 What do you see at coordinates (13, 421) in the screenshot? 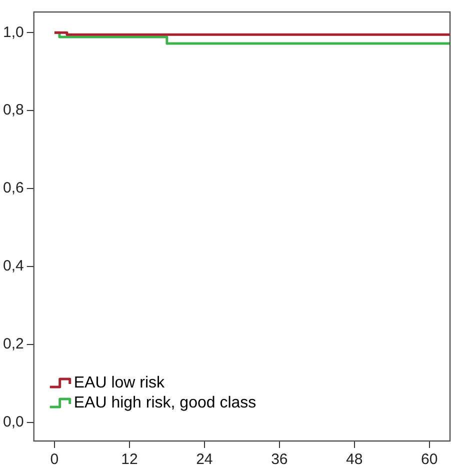
I see `y-tick-label: 0,0` at bounding box center [13, 421].